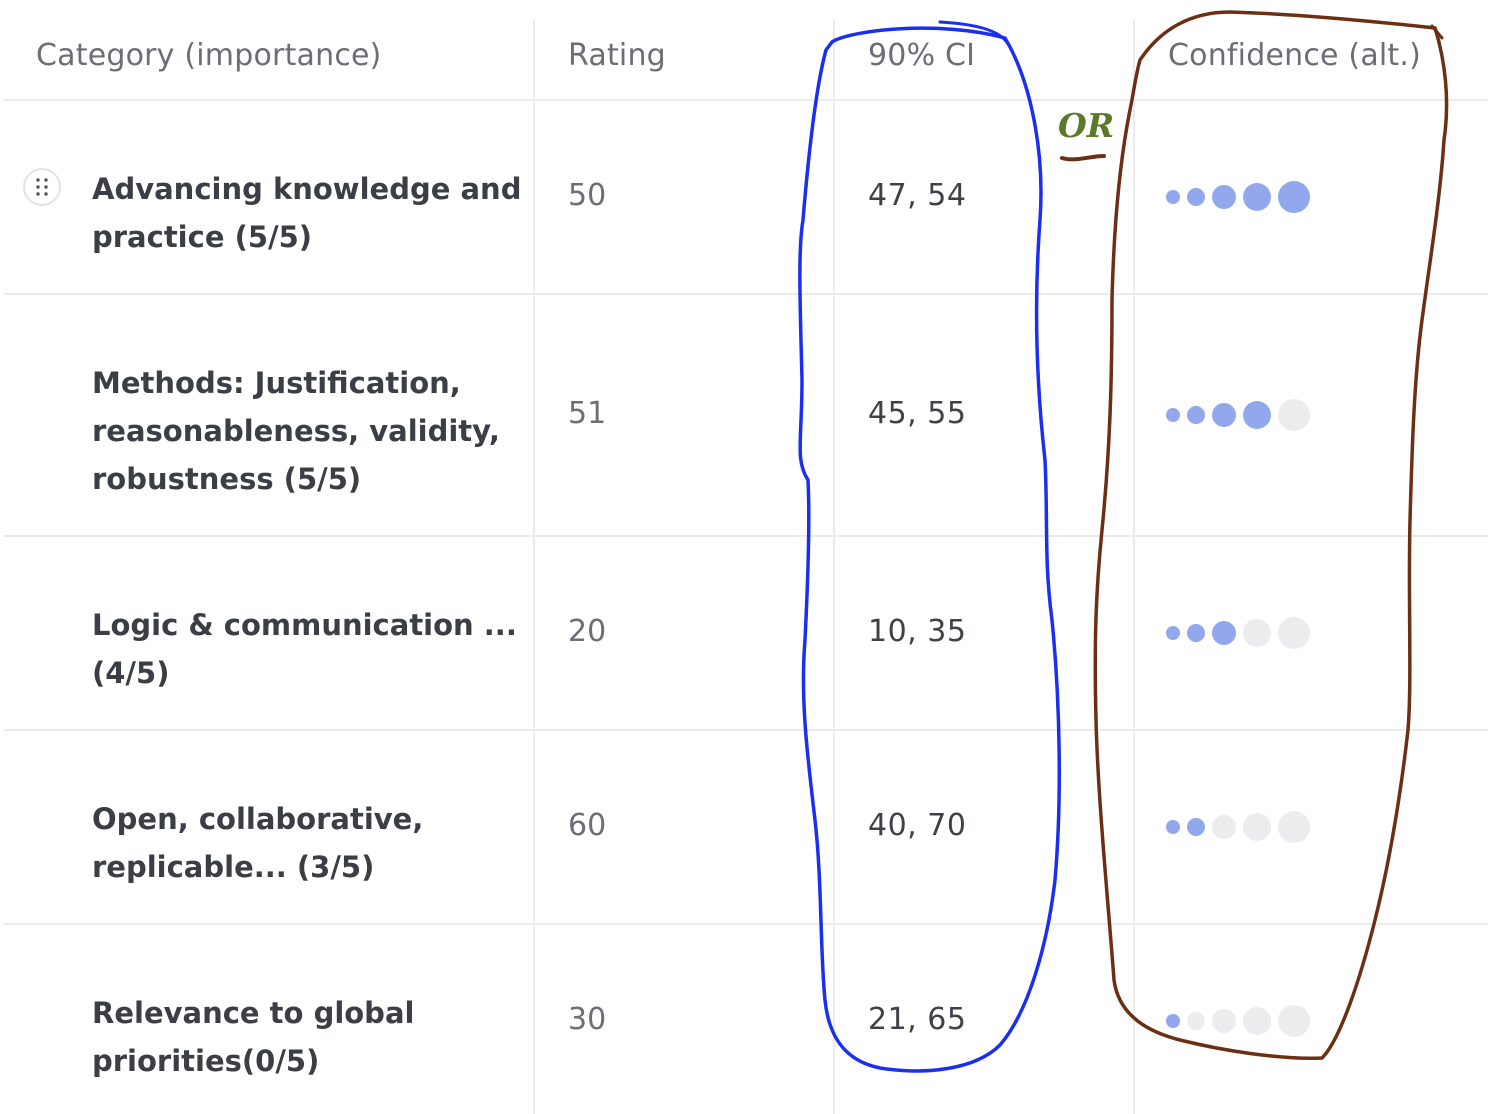  Describe the element at coordinates (746, 100) in the screenshot. I see `header-divider` at that location.